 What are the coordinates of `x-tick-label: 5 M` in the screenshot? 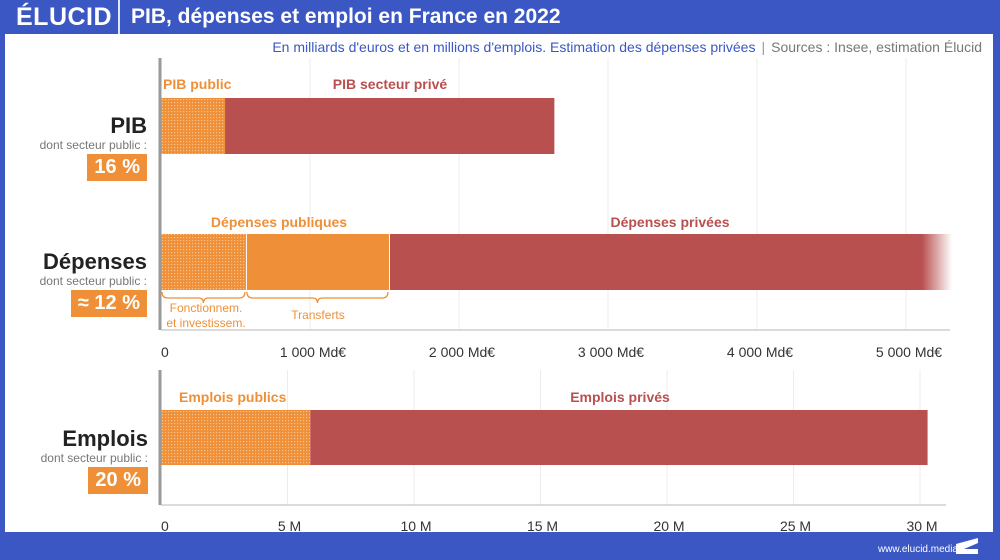 It's located at (289, 526).